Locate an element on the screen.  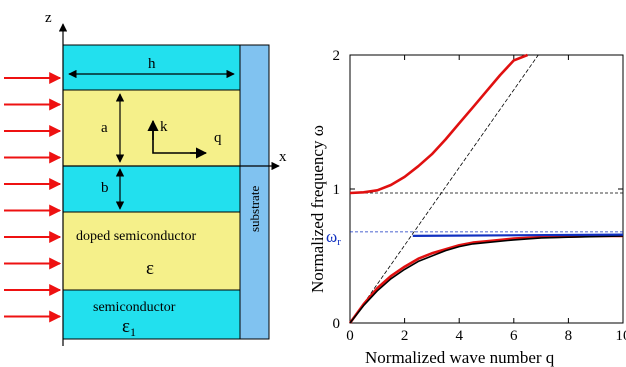
x-axis-title: Normalized wave number q is located at coordinates (460, 357).